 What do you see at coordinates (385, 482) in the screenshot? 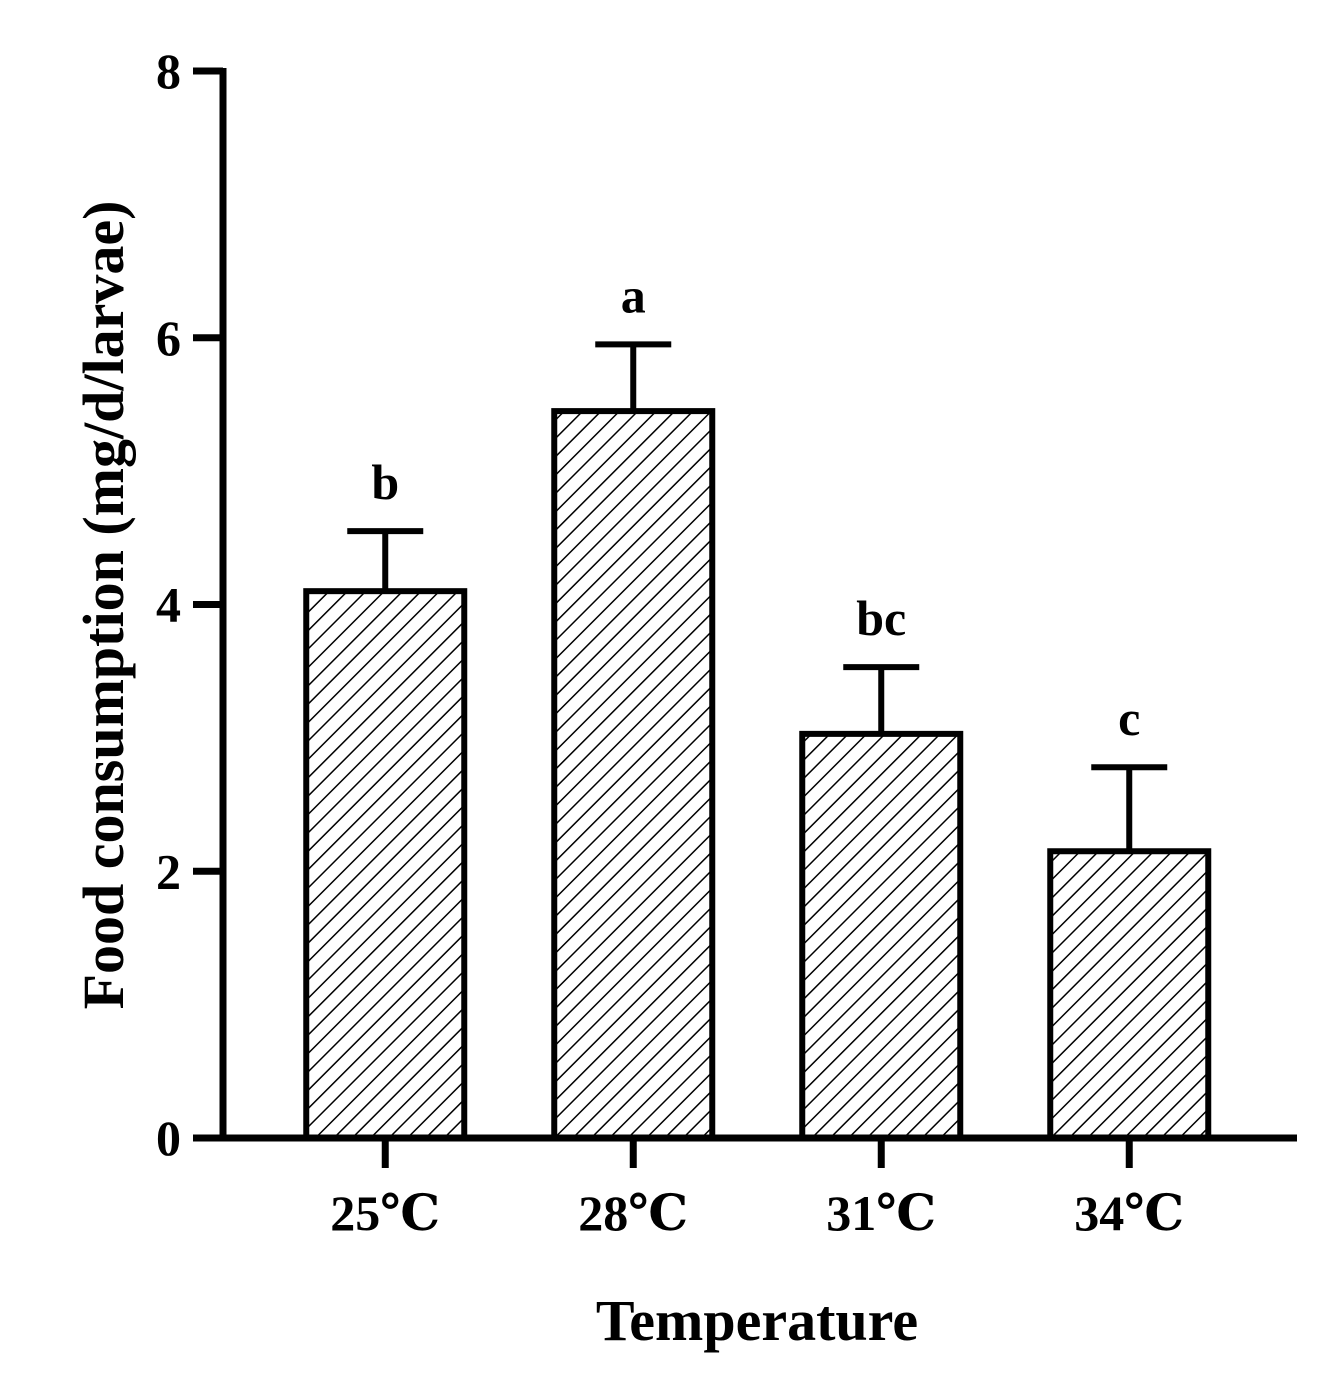
I see `significance-label: b` at bounding box center [385, 482].